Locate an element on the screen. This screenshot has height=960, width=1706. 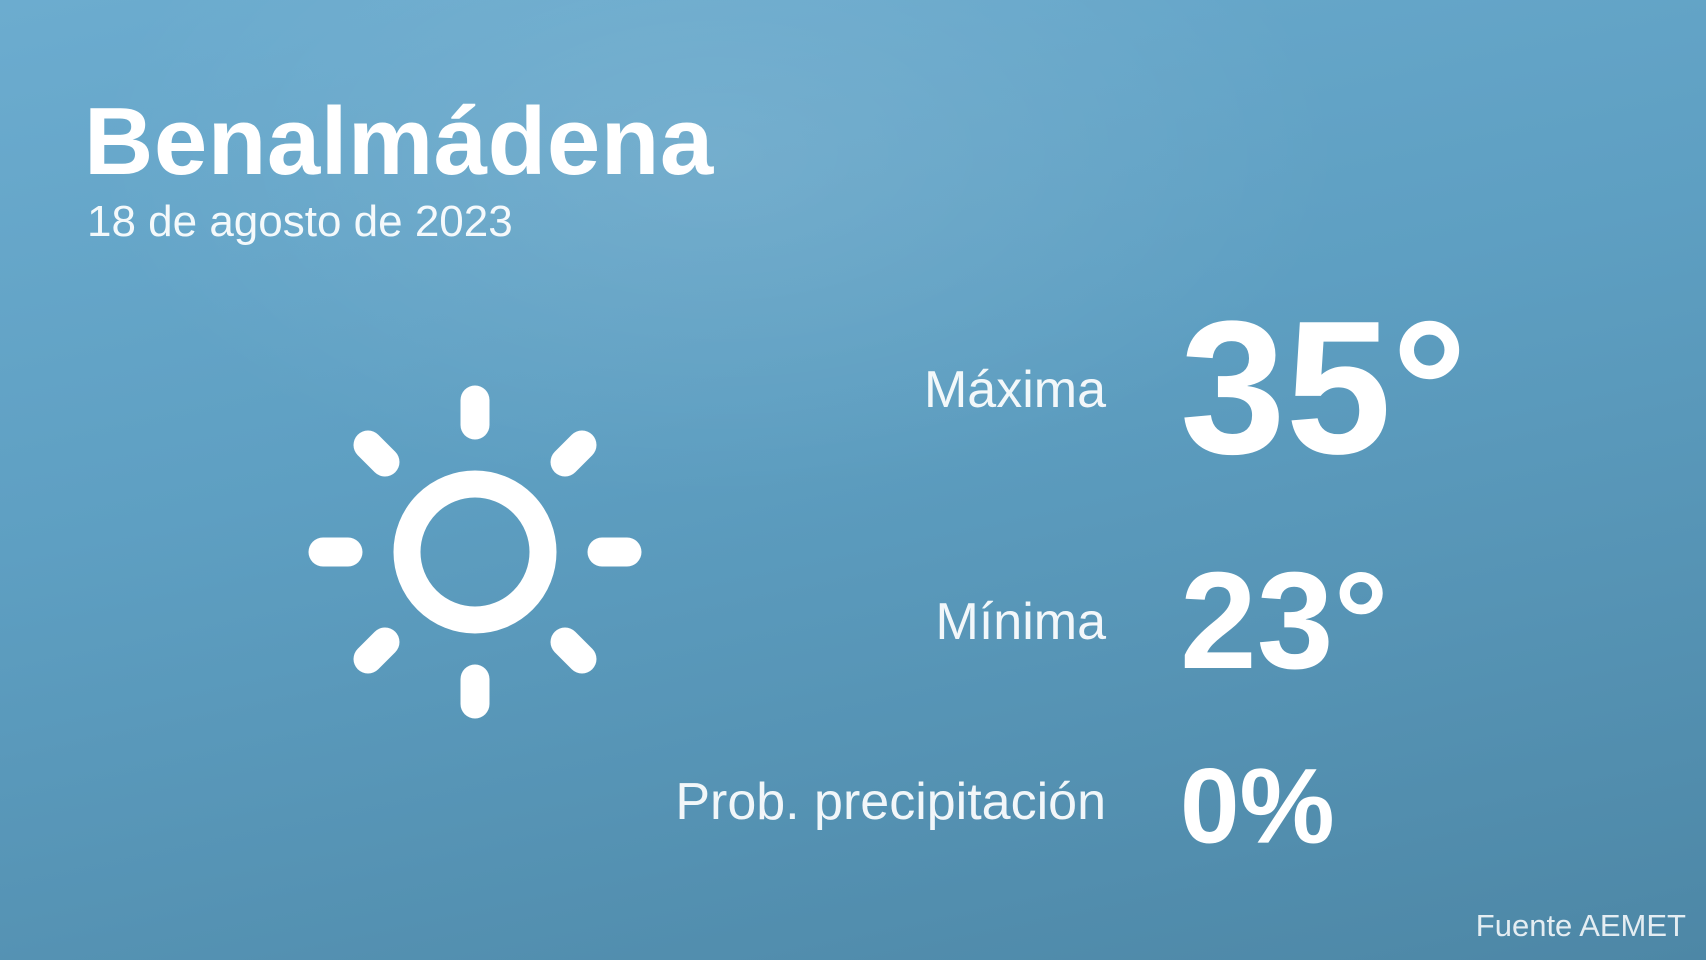
maxima-value: 35° is located at coordinates (1324, 388).